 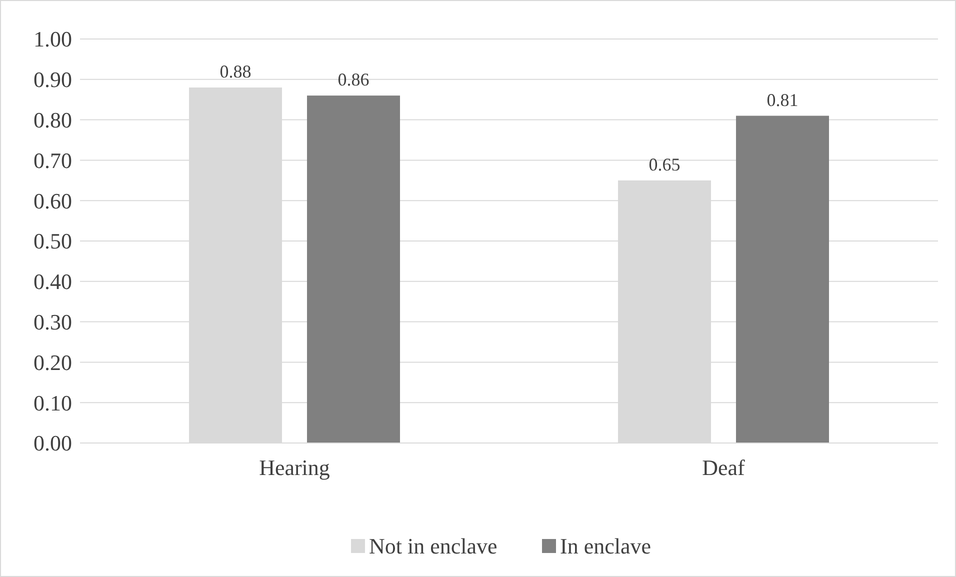 What do you see at coordinates (236, 71) in the screenshot?
I see `data-label: 0.88` at bounding box center [236, 71].